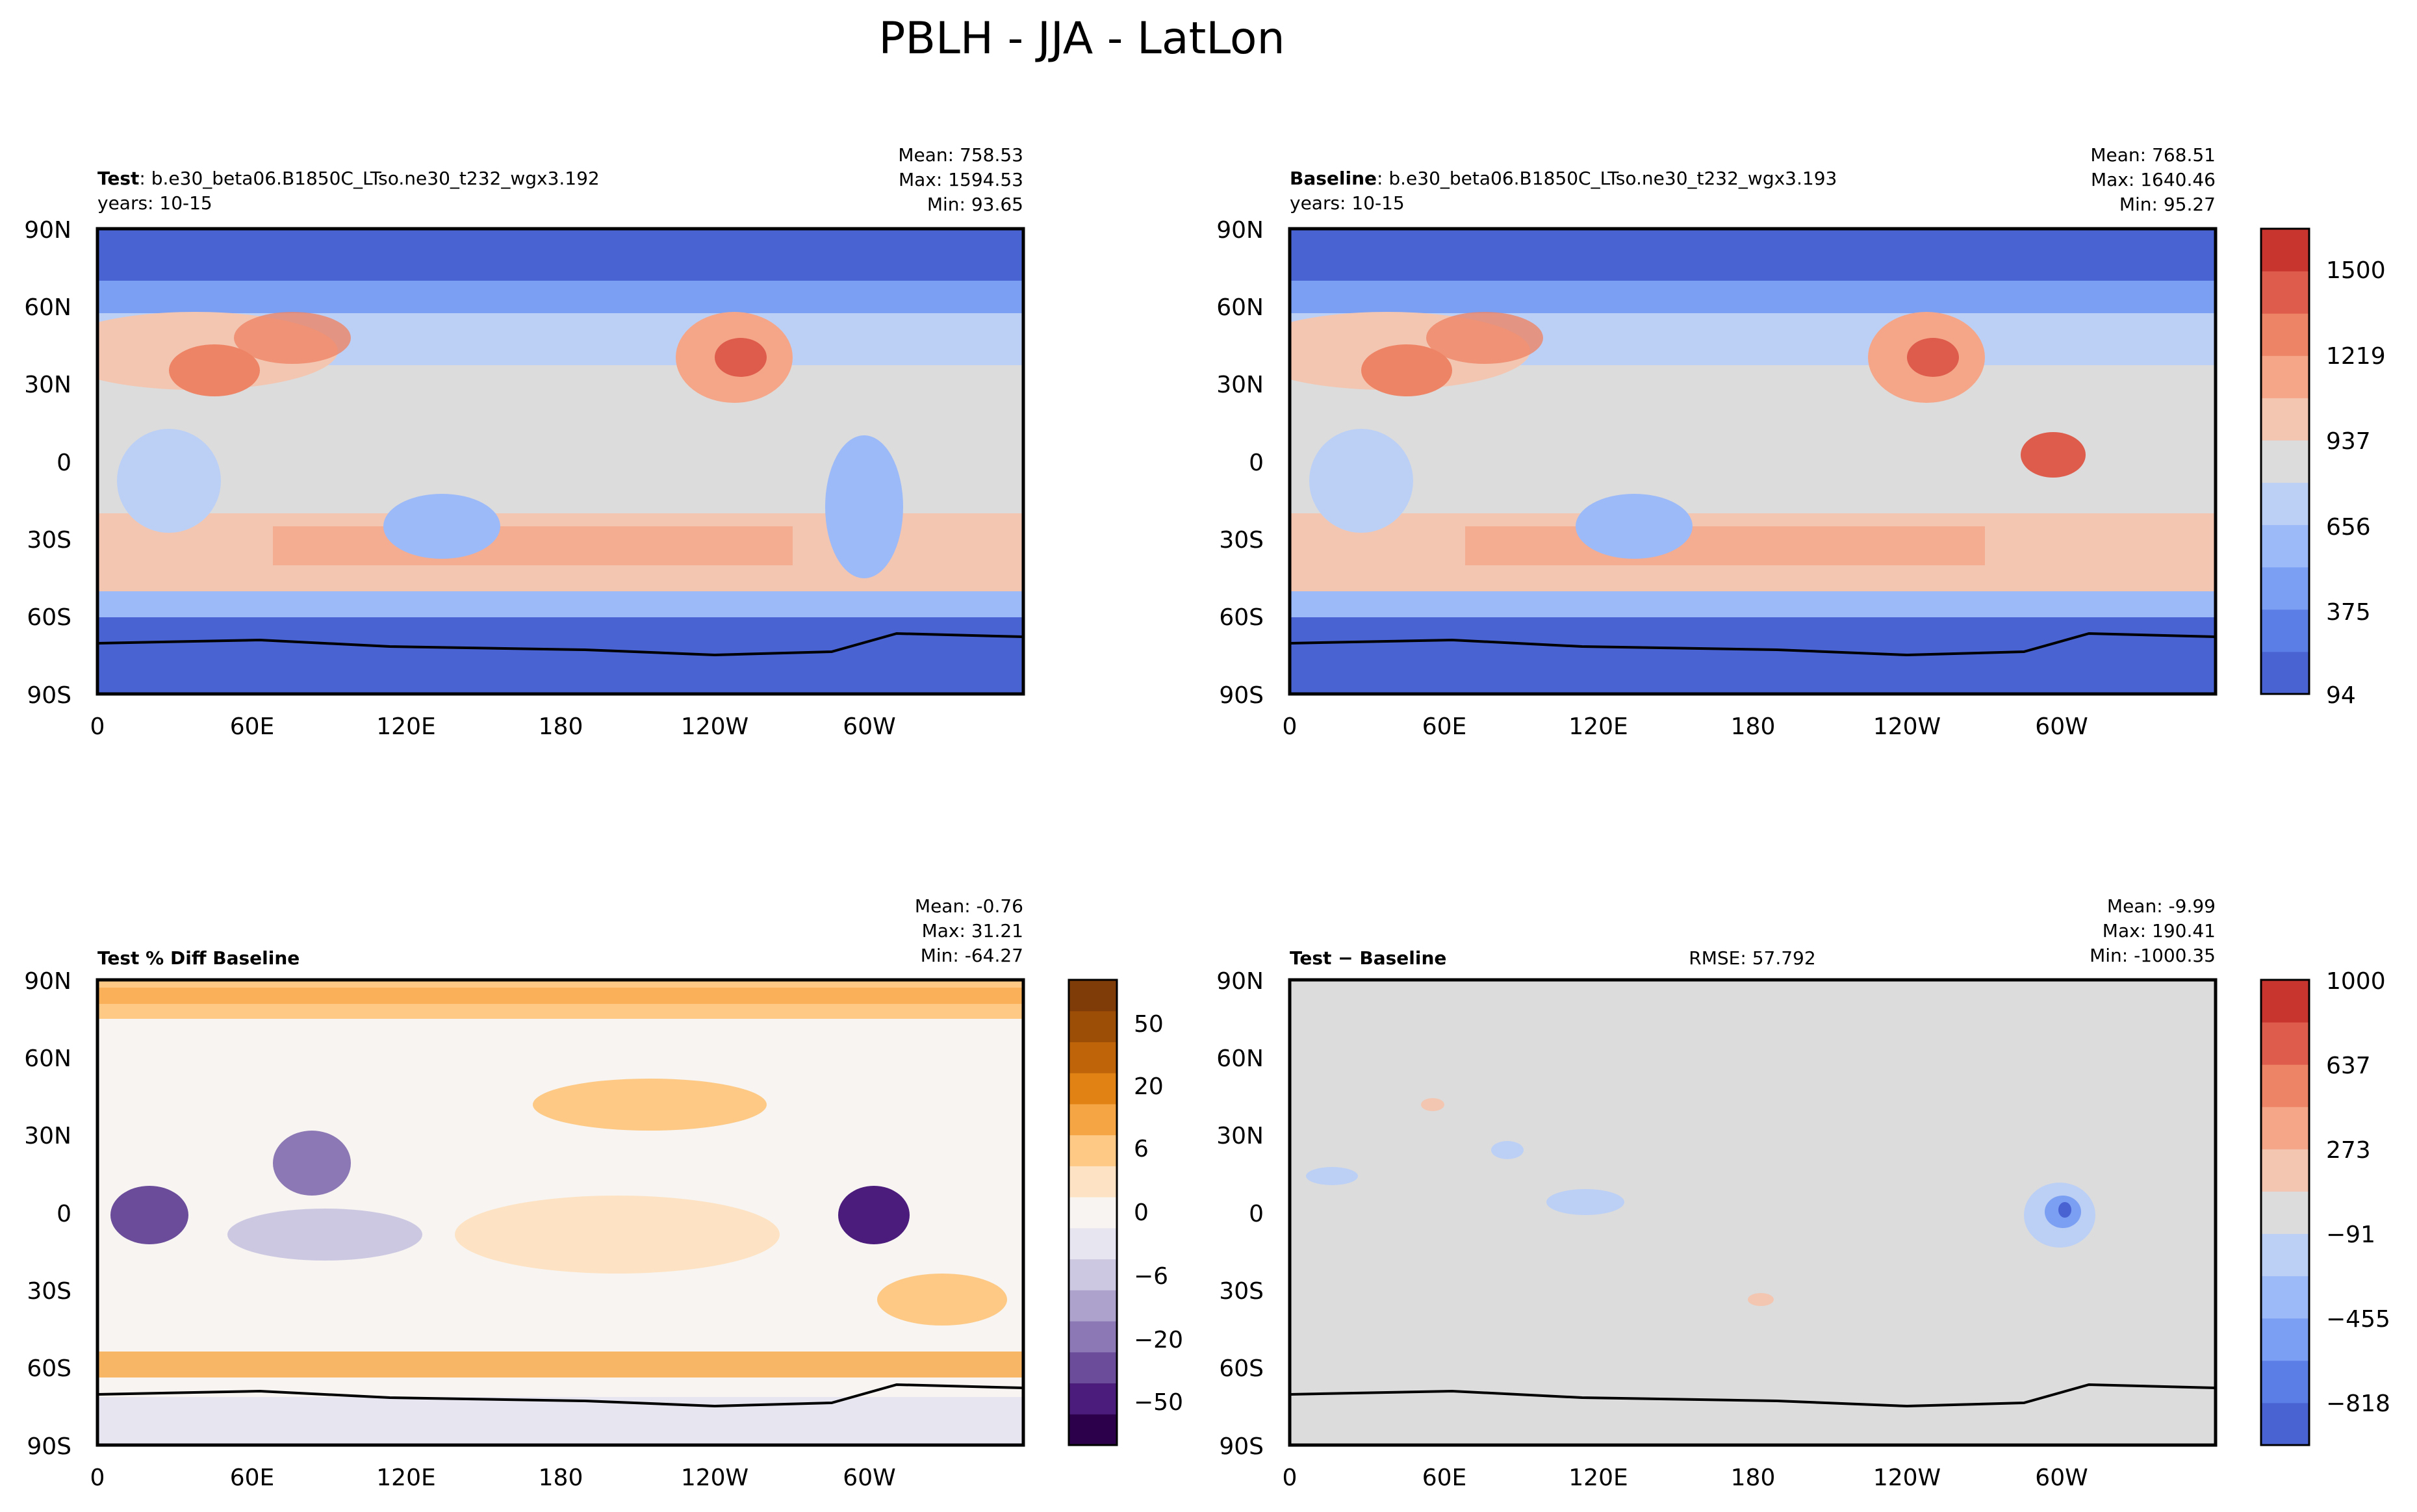 The width and height of the screenshot is (2417, 1512). What do you see at coordinates (864, 506) in the screenshot?
I see `region-s-america` at bounding box center [864, 506].